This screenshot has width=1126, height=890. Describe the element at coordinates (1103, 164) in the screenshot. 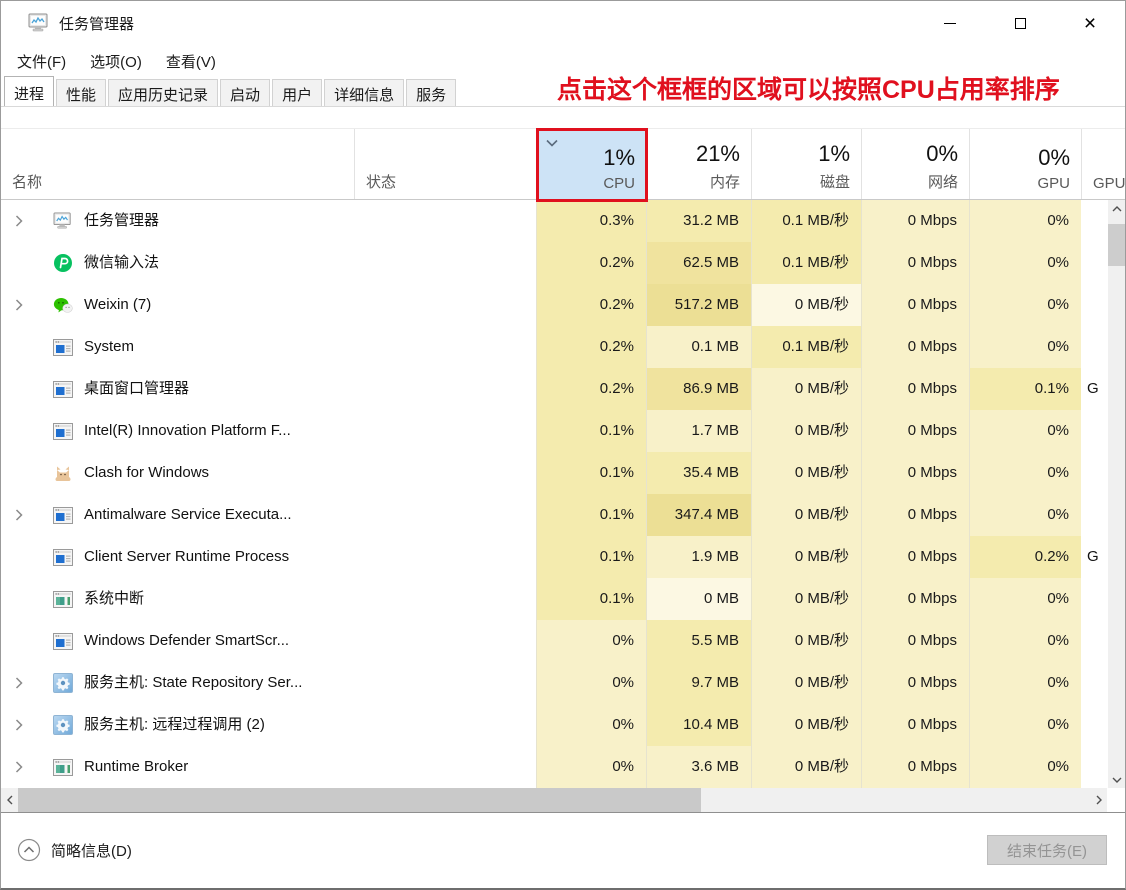

I see `column-header-gpu-engine: GPU` at that location.